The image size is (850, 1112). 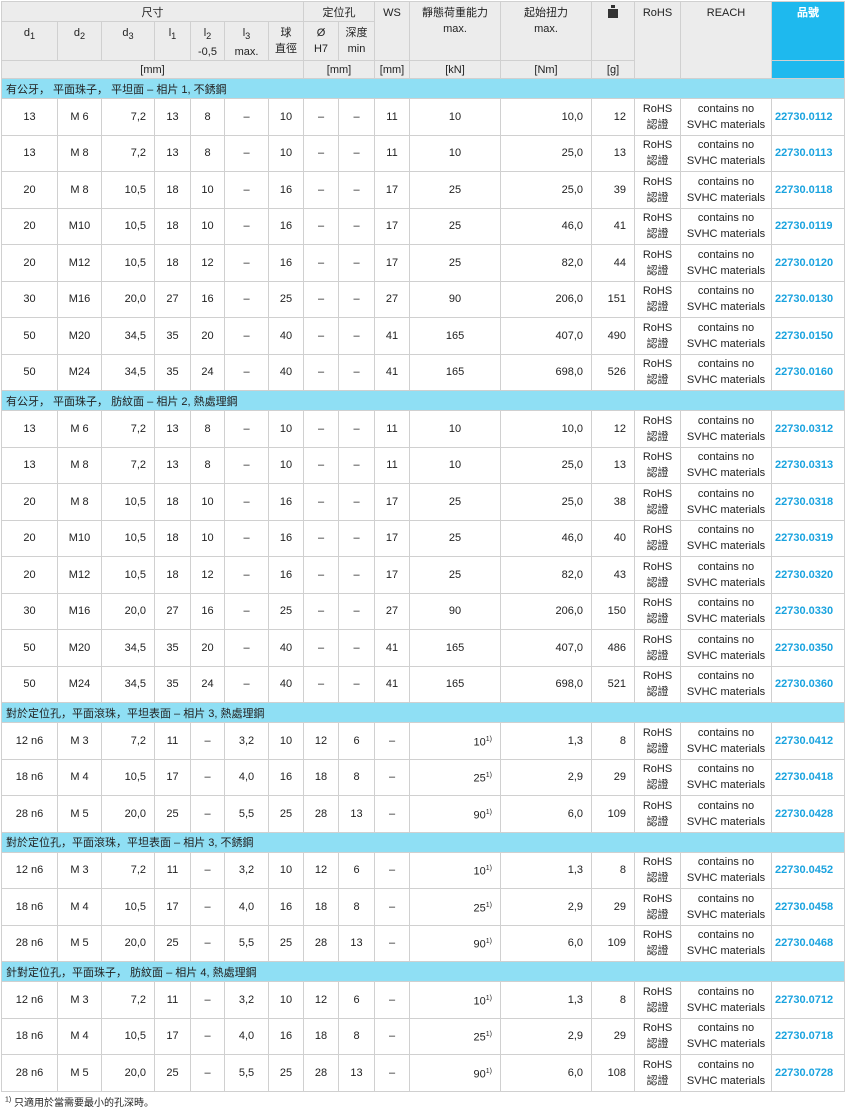 I want to click on part-number-cell: 22730.0313, so click(x=808, y=465).